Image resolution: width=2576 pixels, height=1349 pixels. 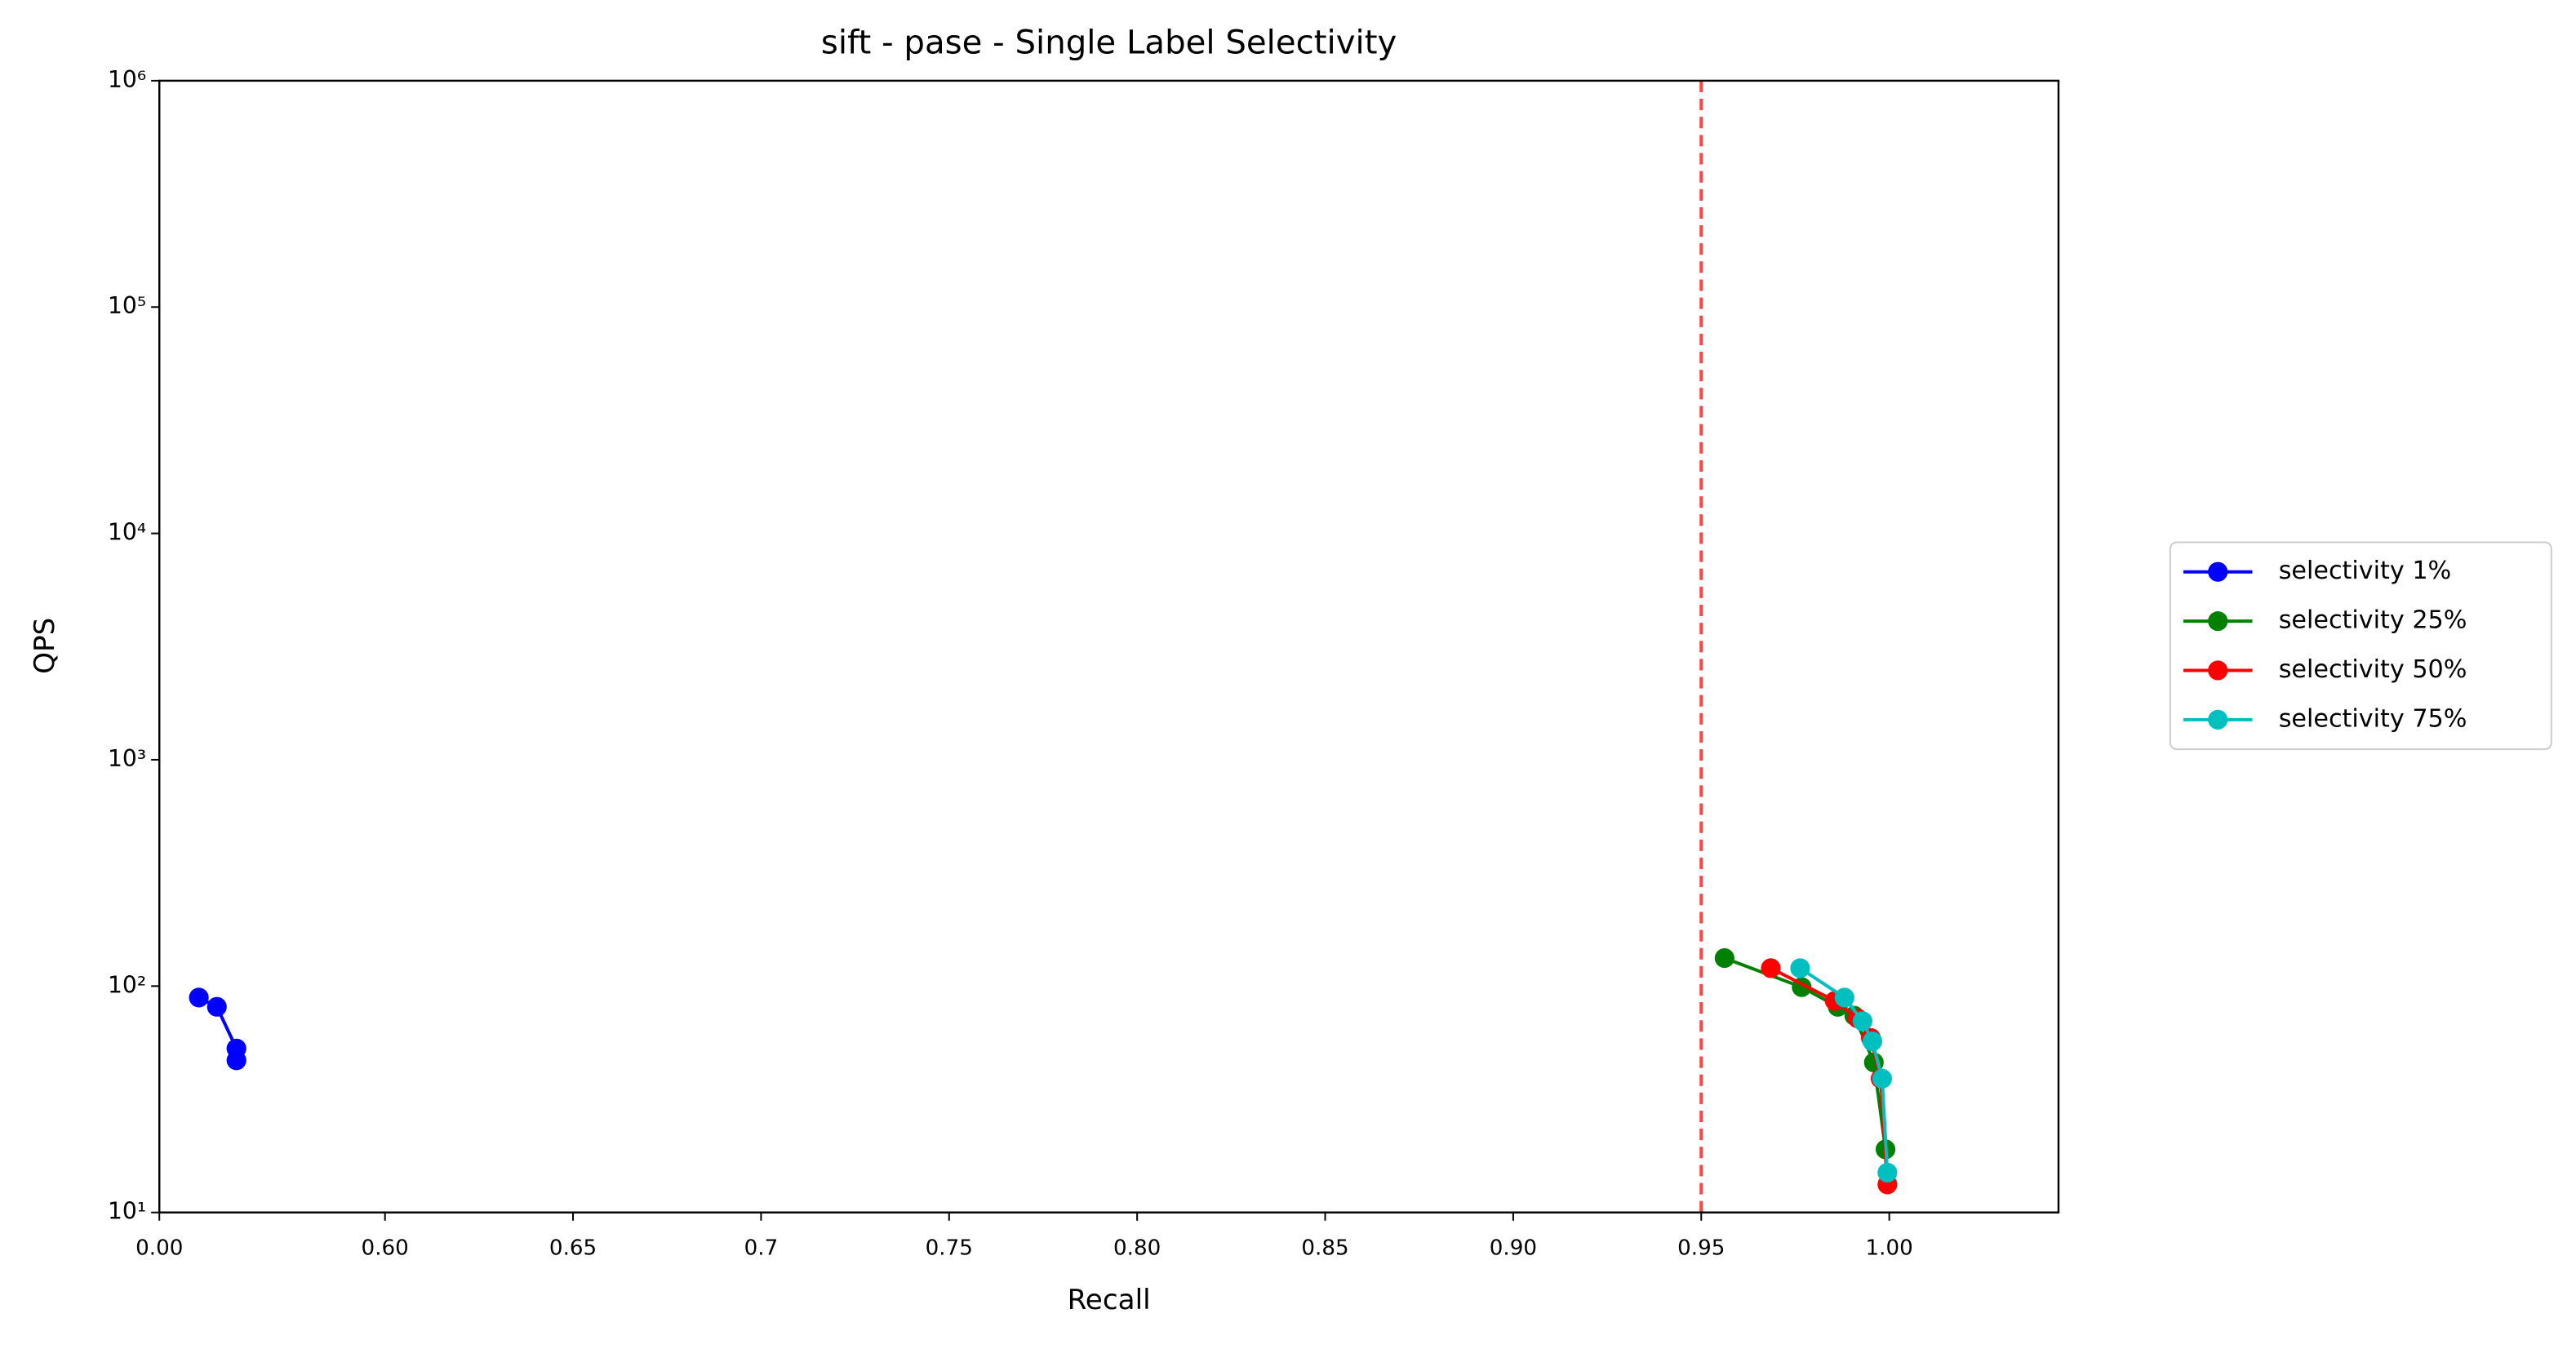 I want to click on y-tick-label: 10¹, so click(x=127, y=1211).